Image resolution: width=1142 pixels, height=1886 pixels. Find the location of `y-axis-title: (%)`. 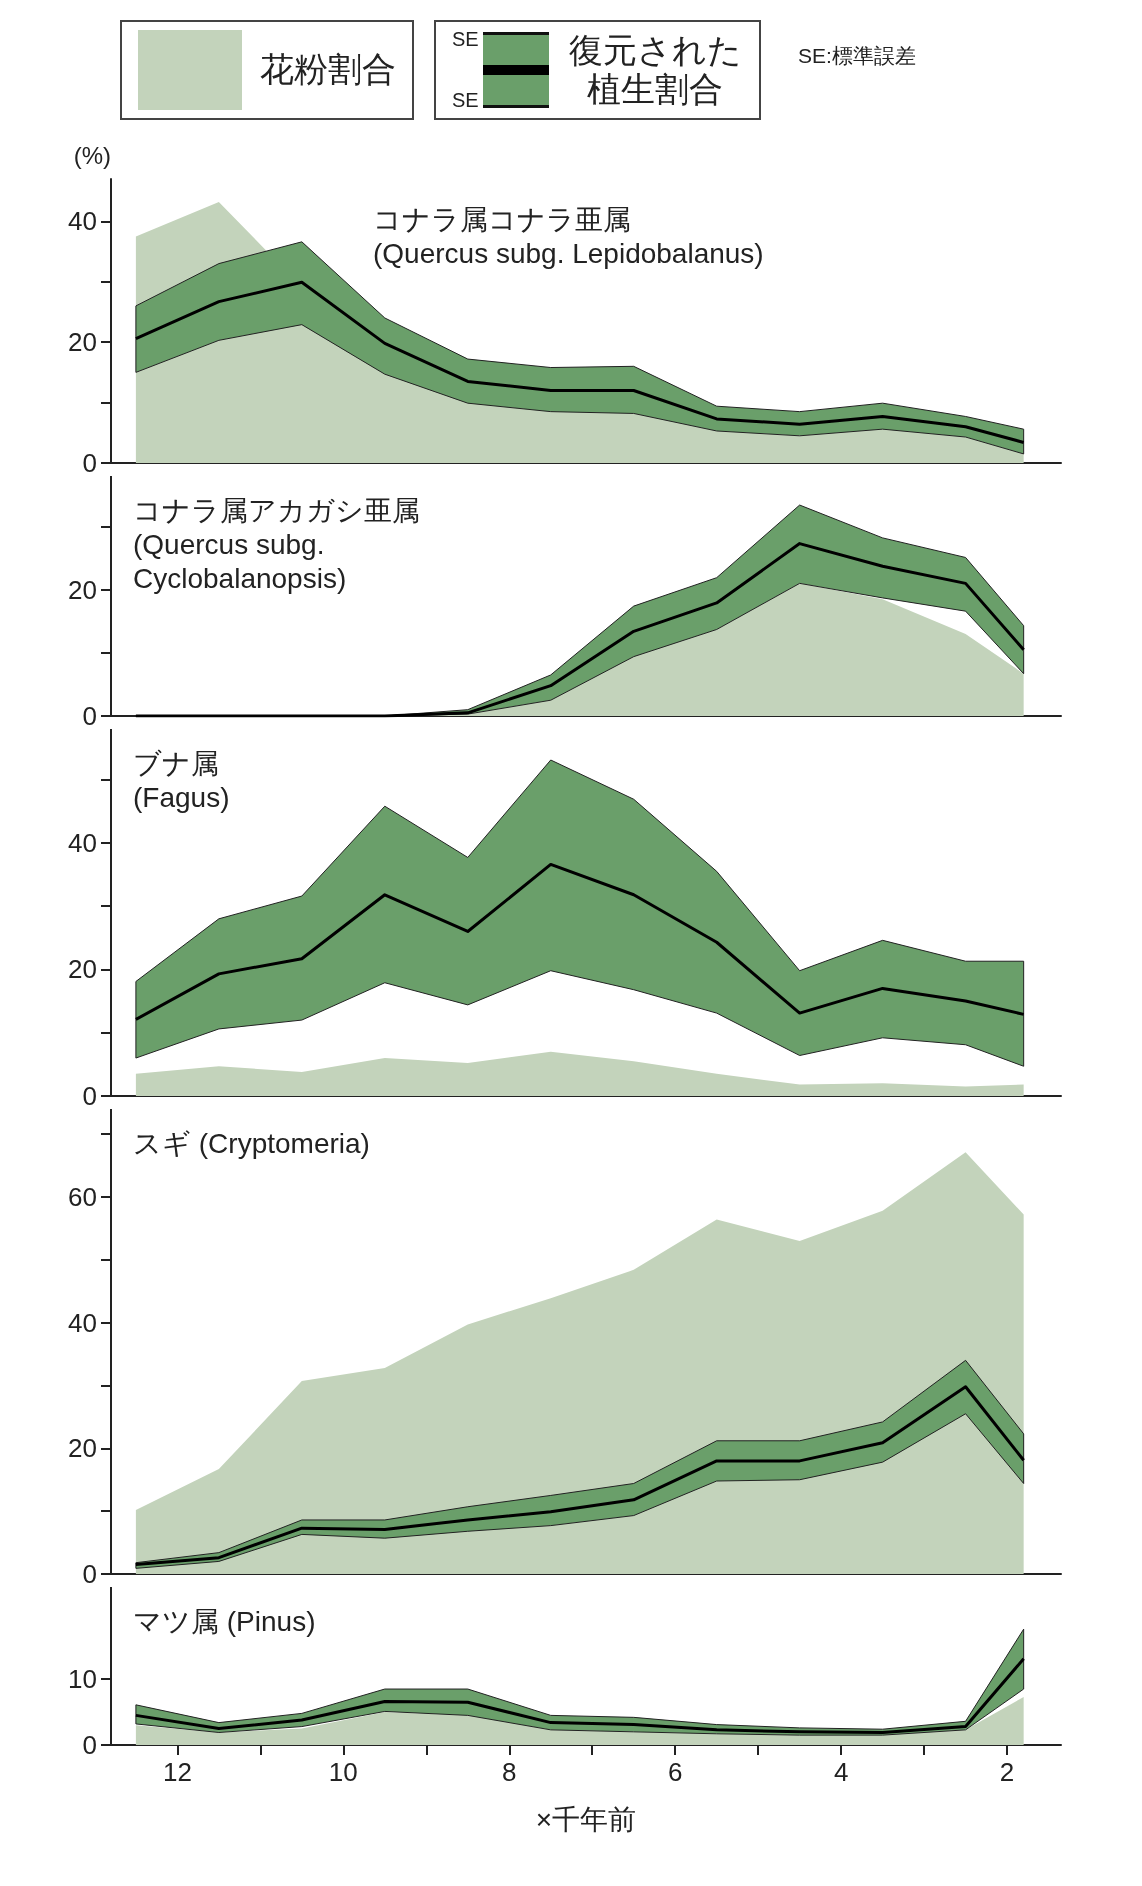

y-axis-title: (%) is located at coordinates (92, 155).